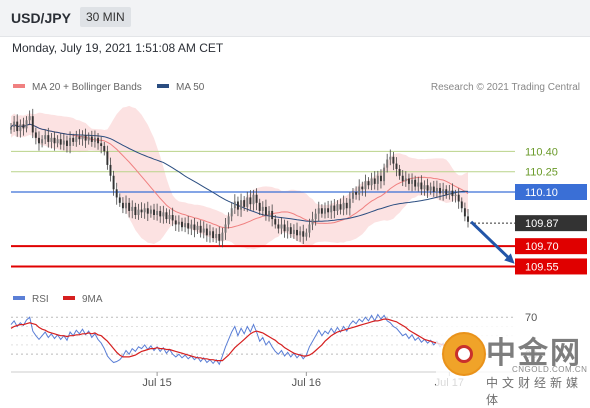 This screenshot has width=590, height=408. Describe the element at coordinates (41, 18) in the screenshot. I see `instrument-title: USD/JPY` at that location.